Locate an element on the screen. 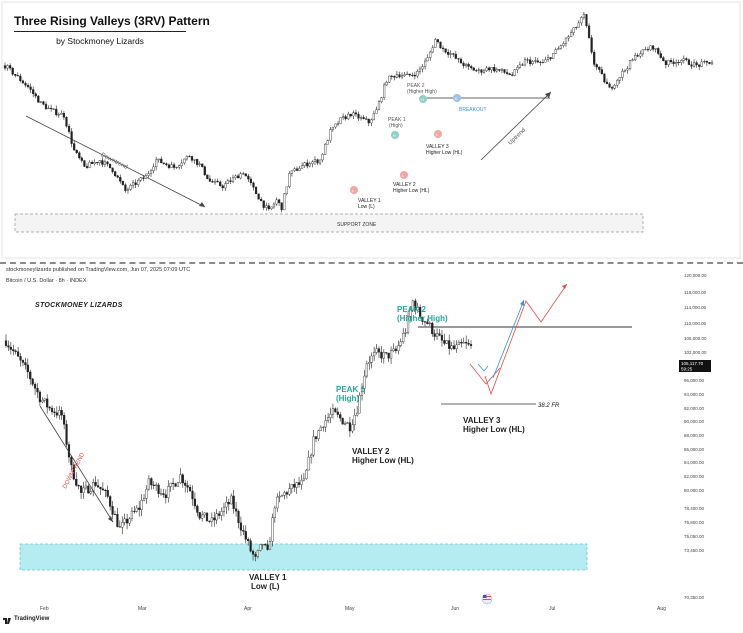 Image resolution: width=743 pixels, height=633 pixels. valley1-marker-letter: L is located at coordinates (353, 190).